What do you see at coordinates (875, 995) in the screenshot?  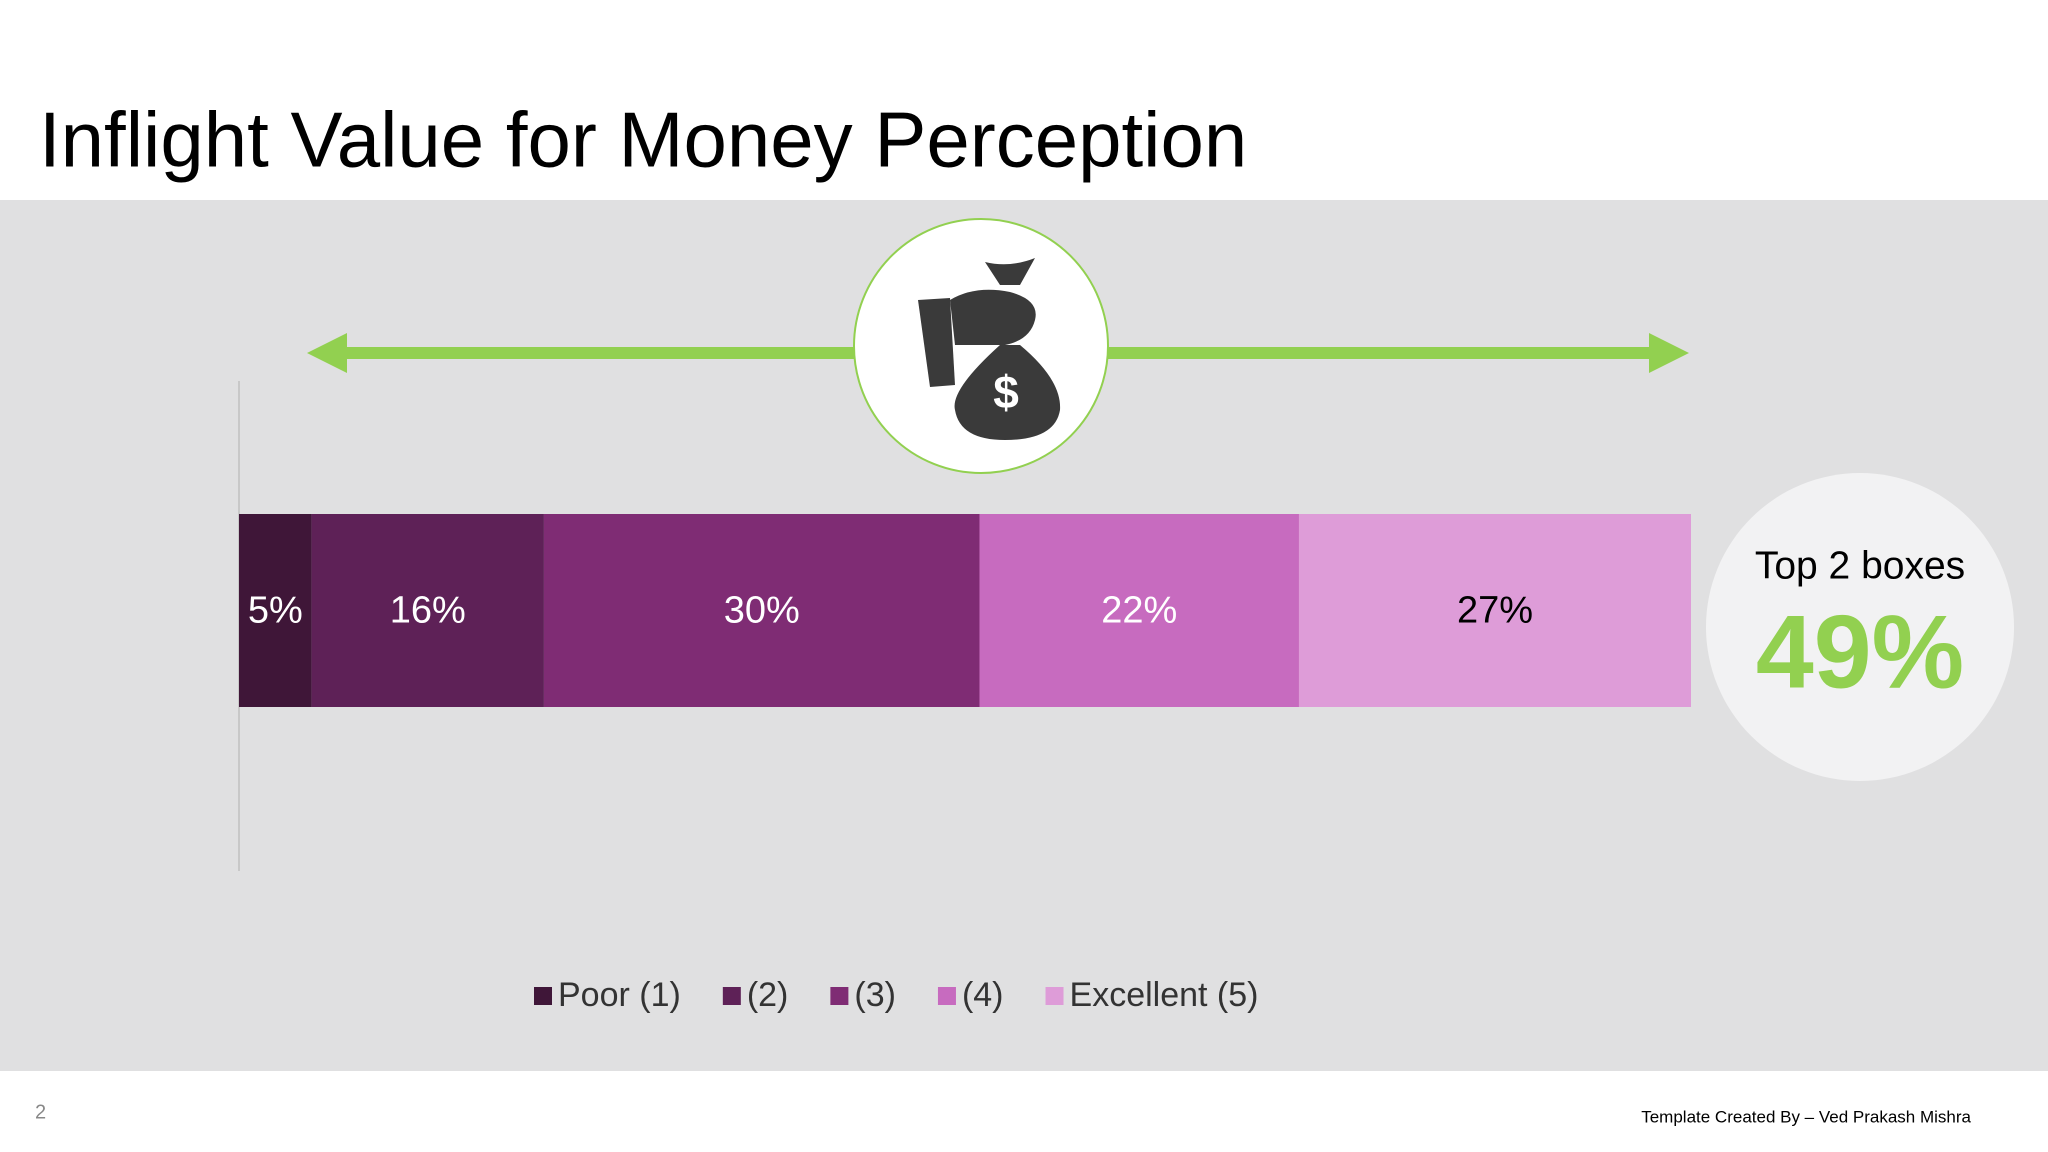 I see `legend-label: (3)` at bounding box center [875, 995].